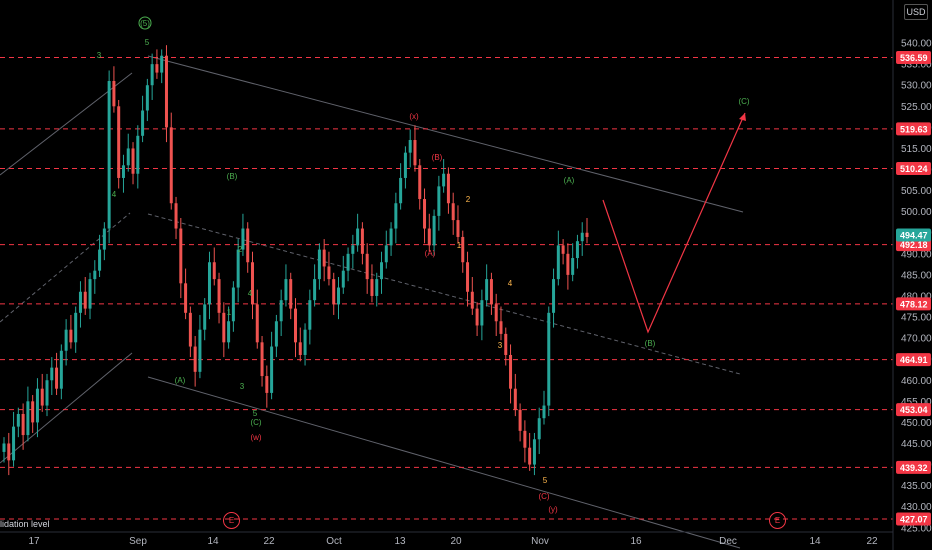 The image size is (932, 550). I want to click on price-level-tag-text: 439.32, so click(914, 468).